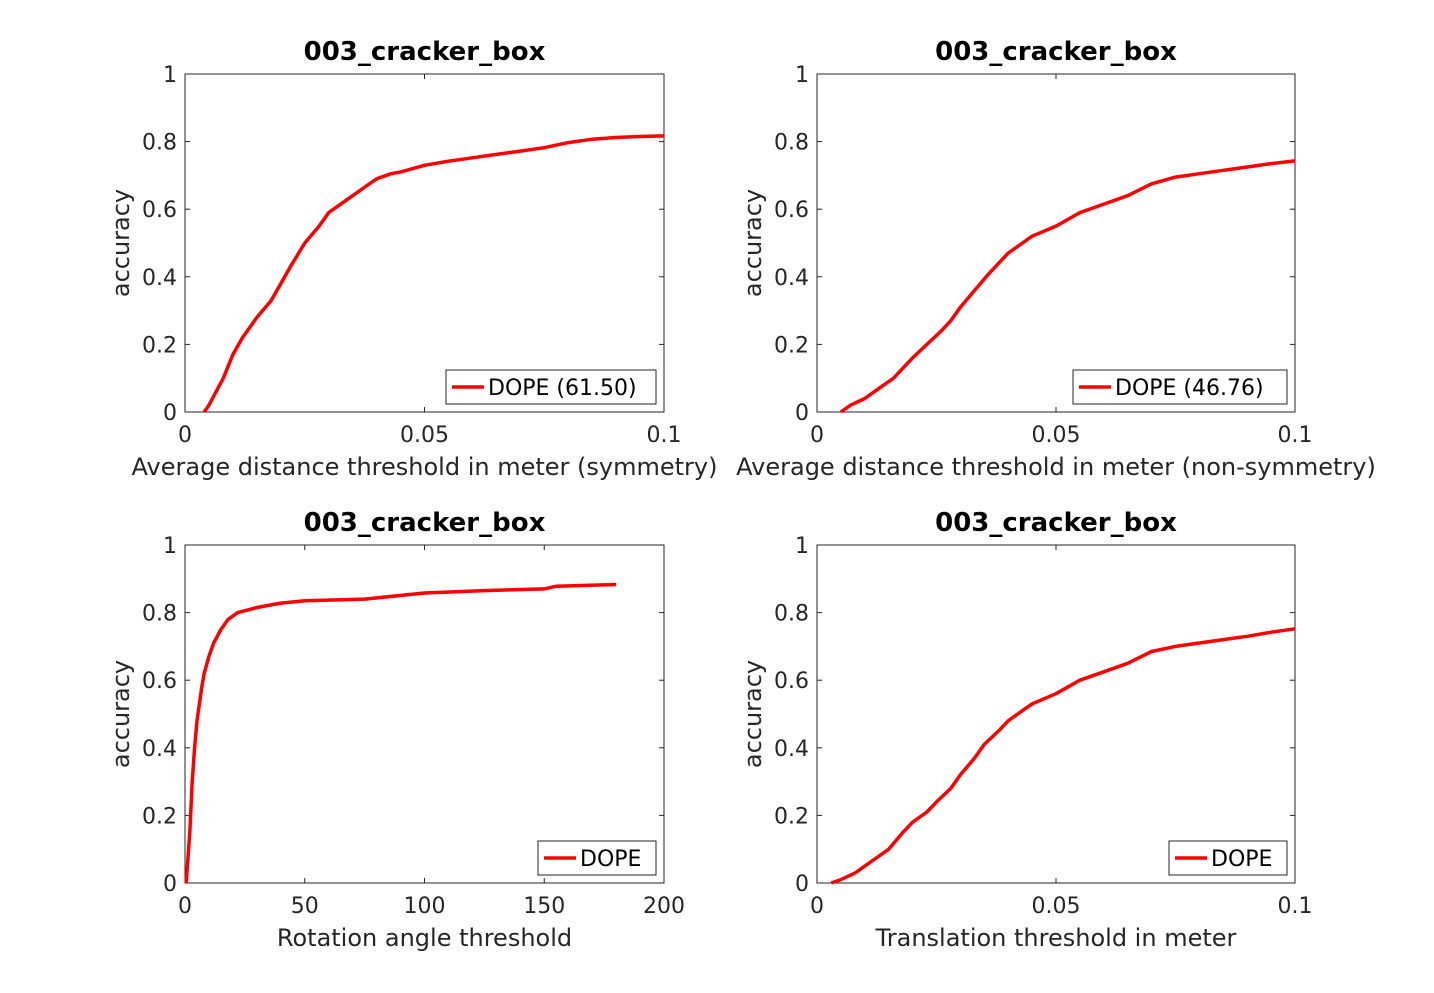 This screenshot has width=1434, height=993. I want to click on x-tick-label: 200, so click(664, 906).